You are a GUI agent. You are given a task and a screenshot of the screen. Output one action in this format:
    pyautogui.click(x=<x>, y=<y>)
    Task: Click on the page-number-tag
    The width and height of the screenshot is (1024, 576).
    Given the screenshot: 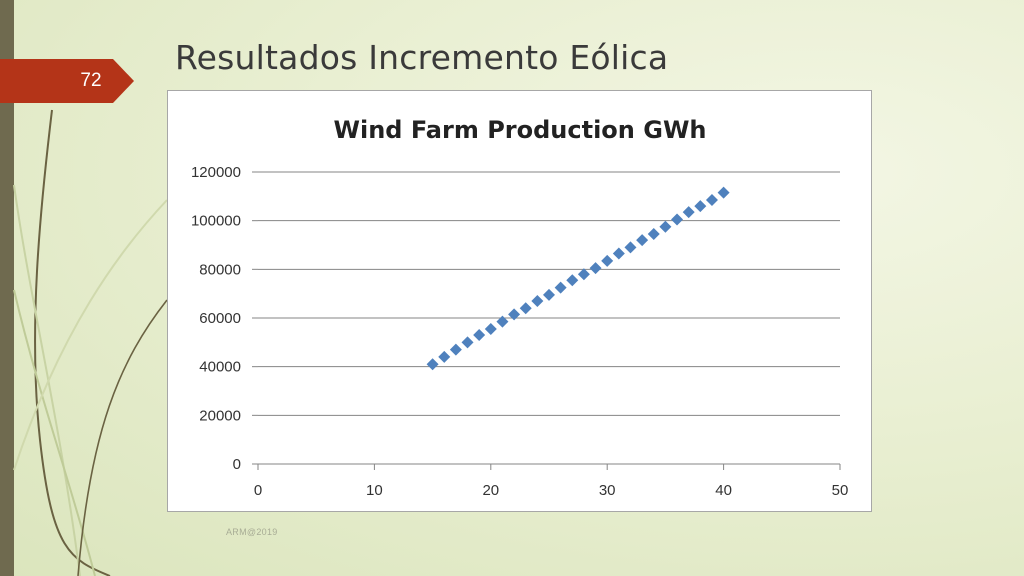 What is the action you would take?
    pyautogui.click(x=67, y=81)
    